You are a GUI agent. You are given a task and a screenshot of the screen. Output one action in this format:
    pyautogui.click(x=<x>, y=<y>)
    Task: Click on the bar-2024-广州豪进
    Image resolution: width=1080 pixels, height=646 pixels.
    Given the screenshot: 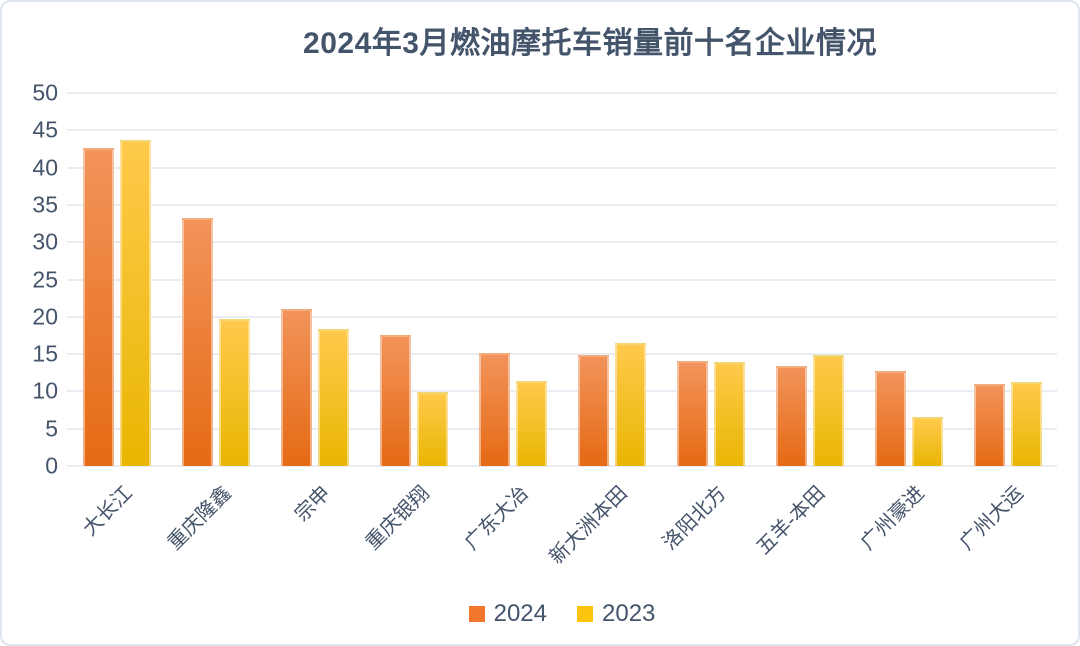 What is the action you would take?
    pyautogui.click(x=890, y=418)
    